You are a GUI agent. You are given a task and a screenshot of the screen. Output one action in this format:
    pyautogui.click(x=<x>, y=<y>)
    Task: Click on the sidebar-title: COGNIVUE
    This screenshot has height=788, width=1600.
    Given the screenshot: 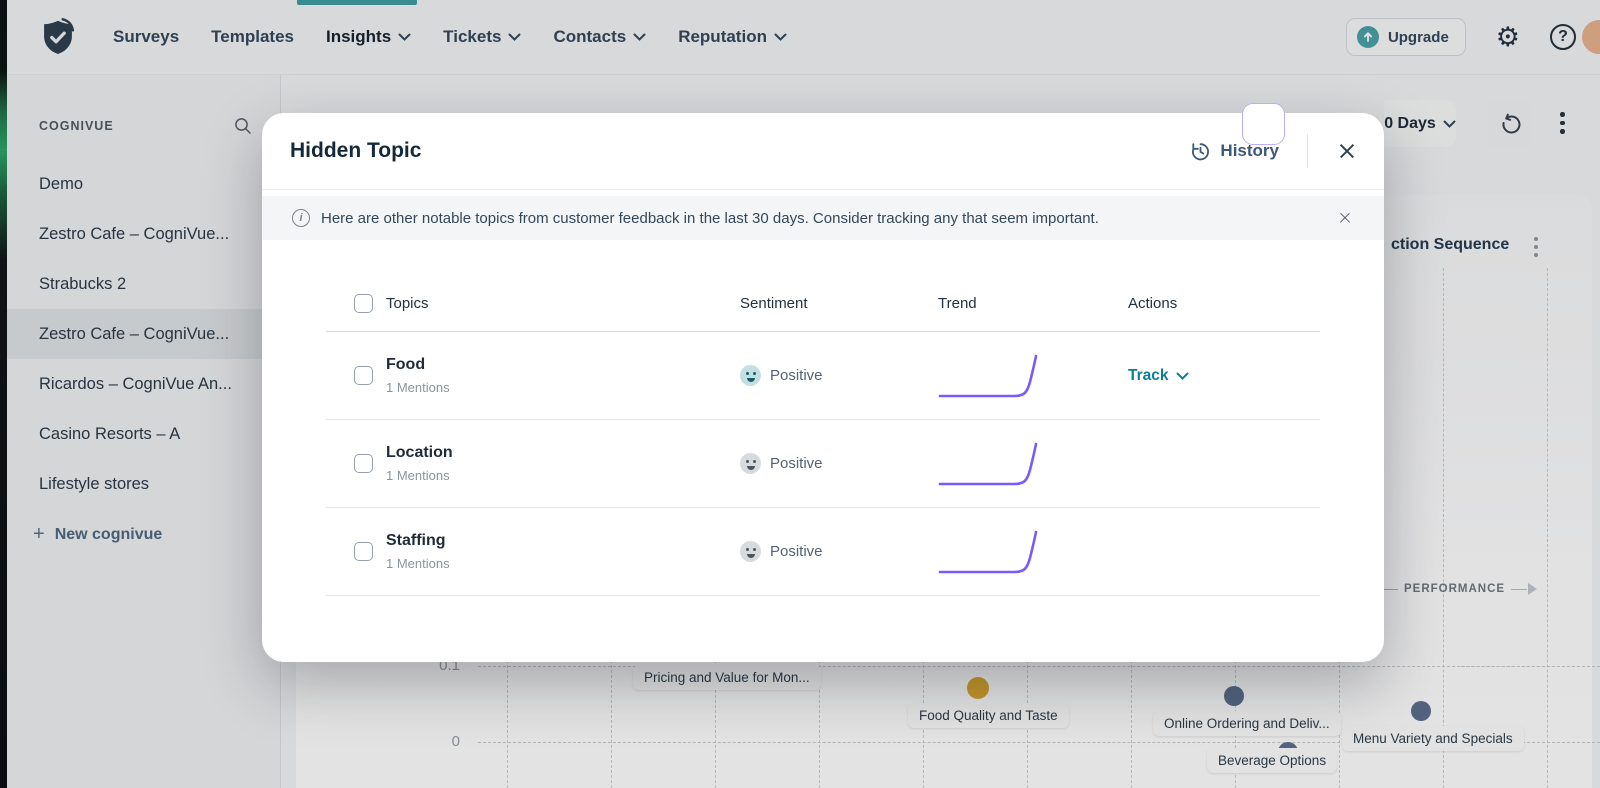 What is the action you would take?
    pyautogui.click(x=76, y=126)
    